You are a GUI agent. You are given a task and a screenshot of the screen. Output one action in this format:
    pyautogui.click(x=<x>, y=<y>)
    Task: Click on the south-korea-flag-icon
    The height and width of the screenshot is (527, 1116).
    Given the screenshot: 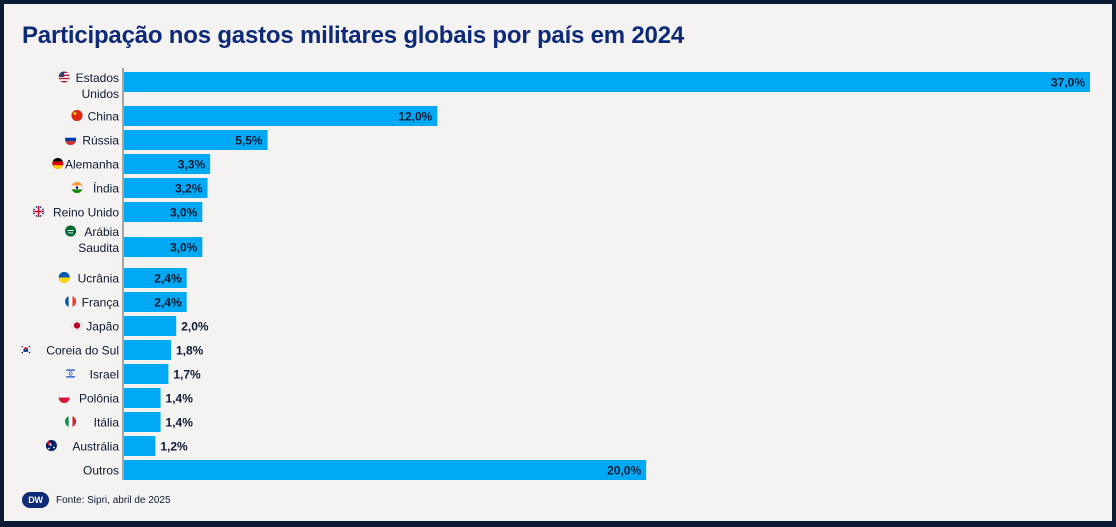 What is the action you would take?
    pyautogui.click(x=26, y=349)
    